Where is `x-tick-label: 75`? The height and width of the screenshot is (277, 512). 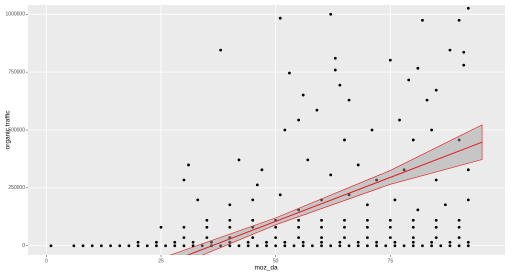
x-tick-label: 75 is located at coordinates (391, 261).